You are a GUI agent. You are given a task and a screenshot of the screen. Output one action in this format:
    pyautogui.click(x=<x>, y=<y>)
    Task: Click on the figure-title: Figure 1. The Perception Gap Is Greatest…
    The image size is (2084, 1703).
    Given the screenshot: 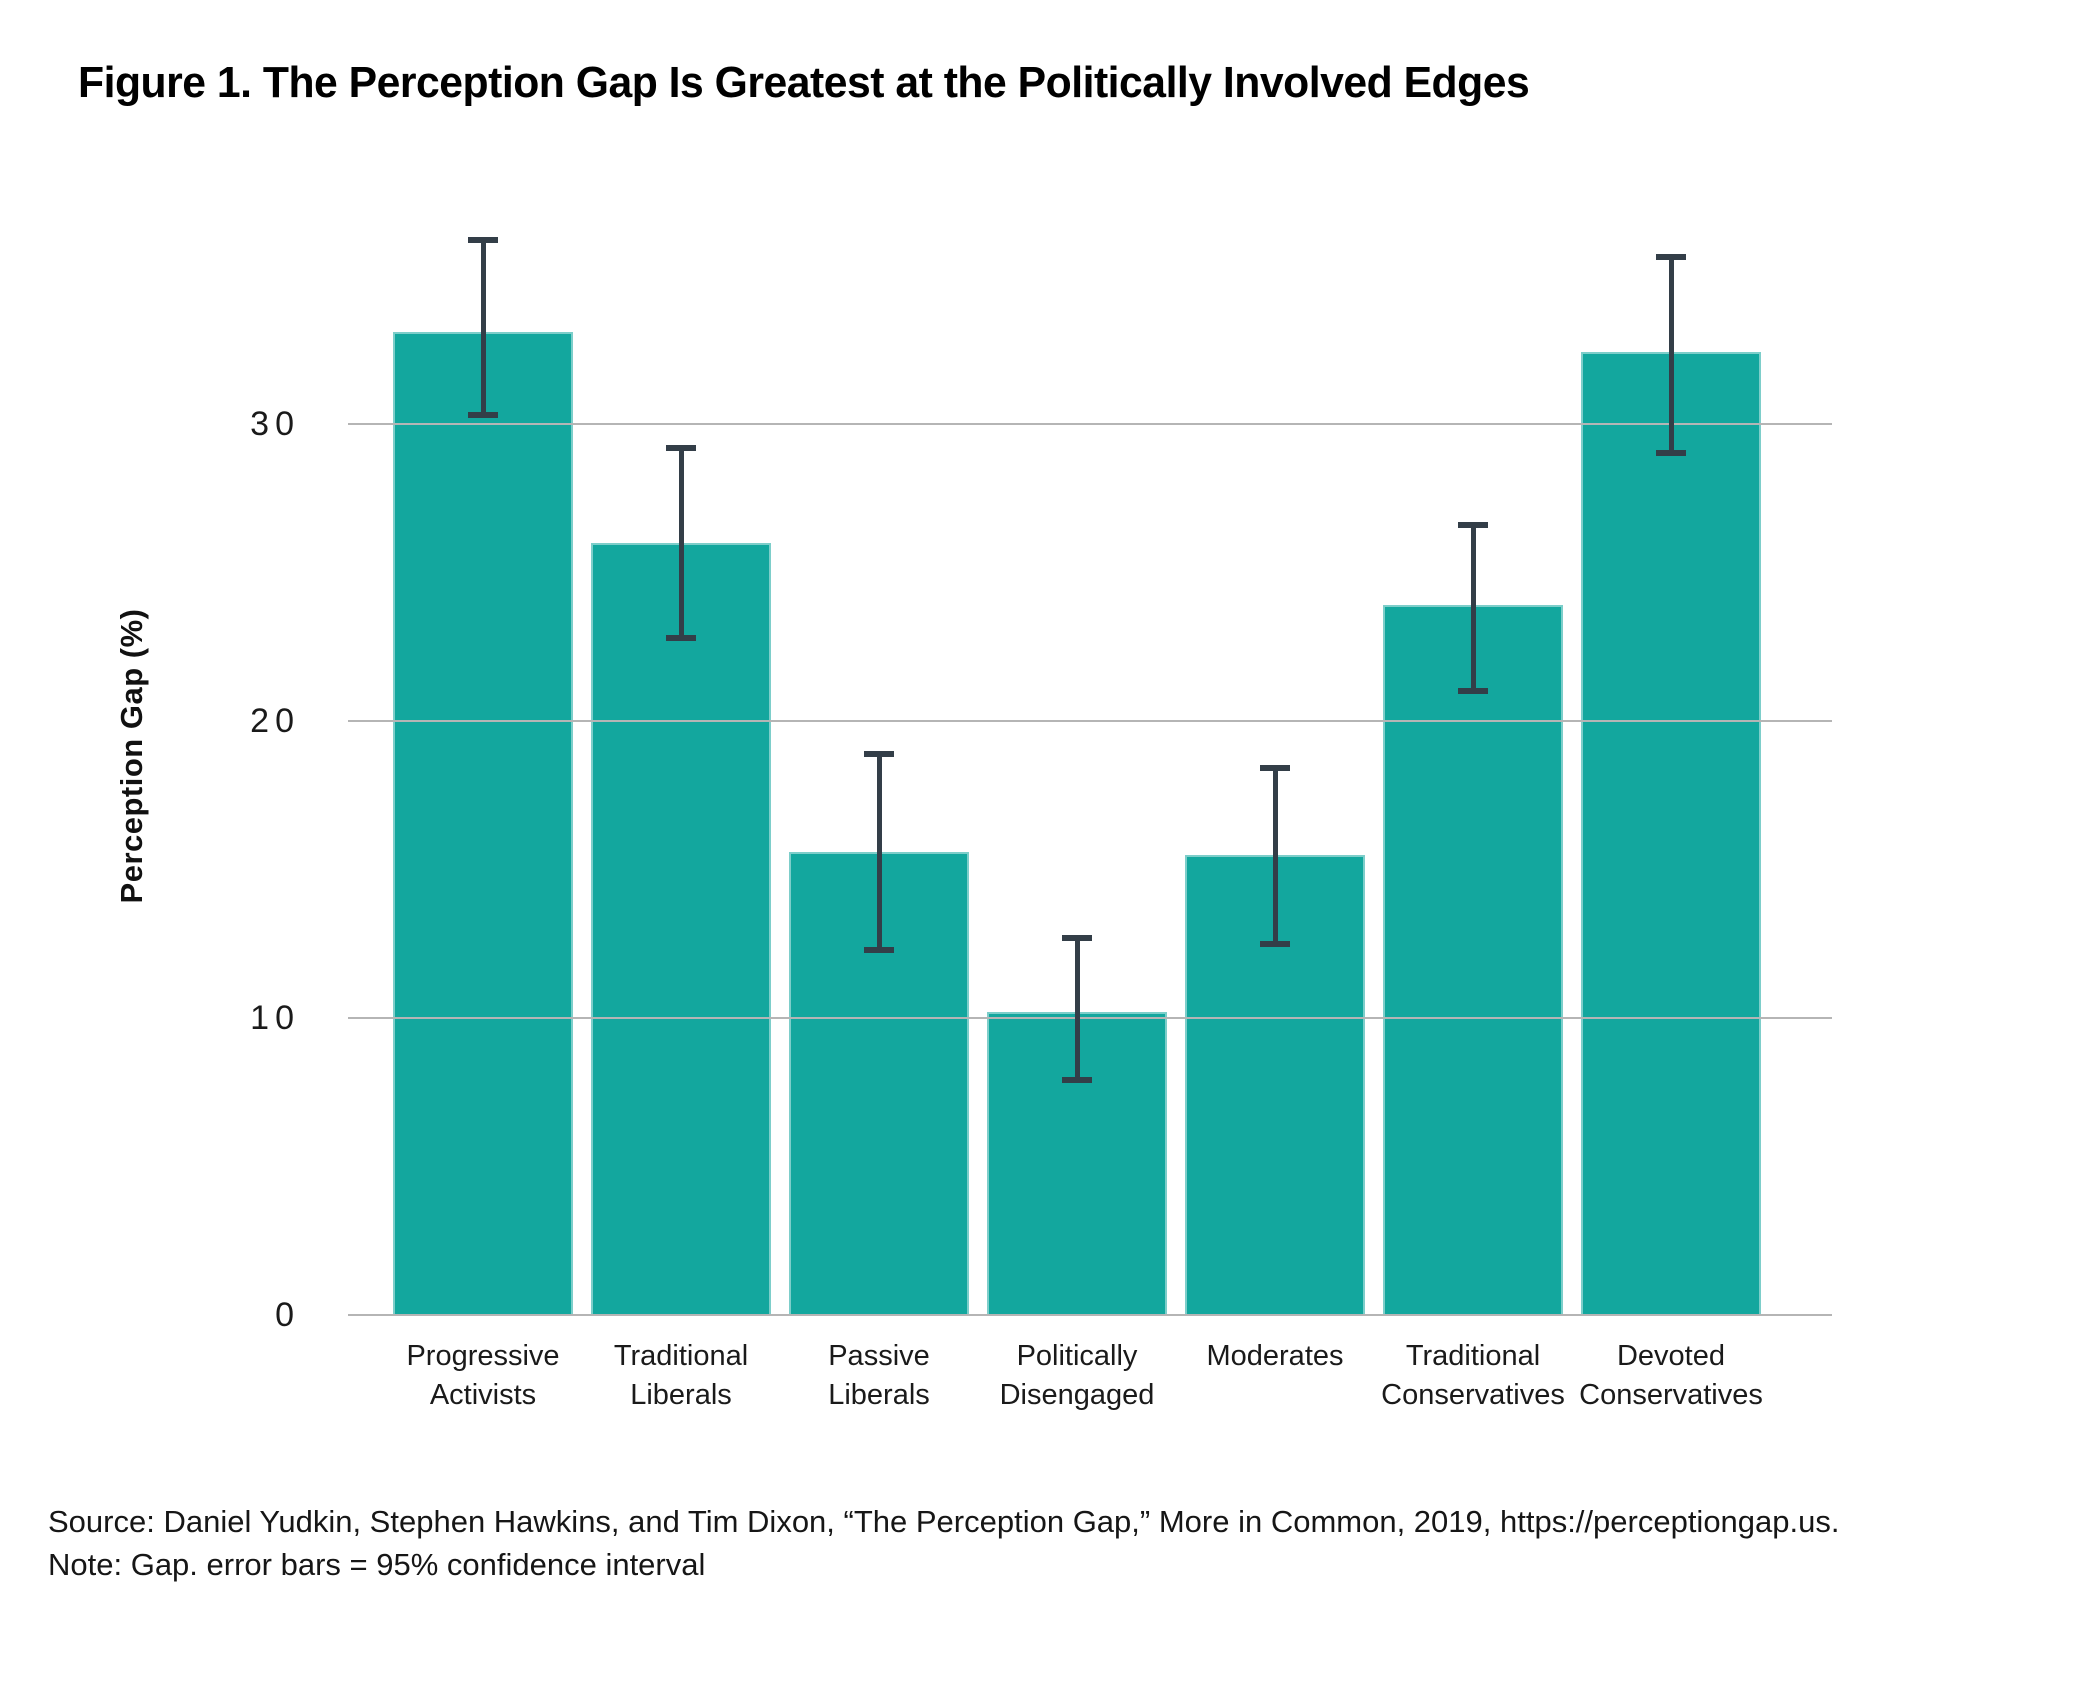 What is the action you would take?
    pyautogui.click(x=804, y=82)
    